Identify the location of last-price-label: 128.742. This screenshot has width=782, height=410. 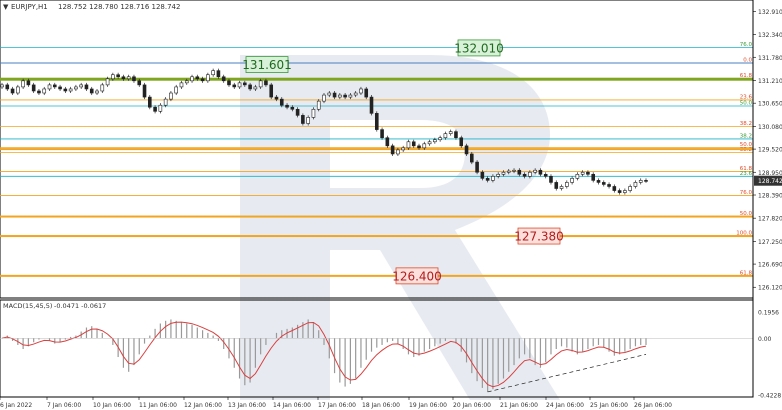
(770, 181).